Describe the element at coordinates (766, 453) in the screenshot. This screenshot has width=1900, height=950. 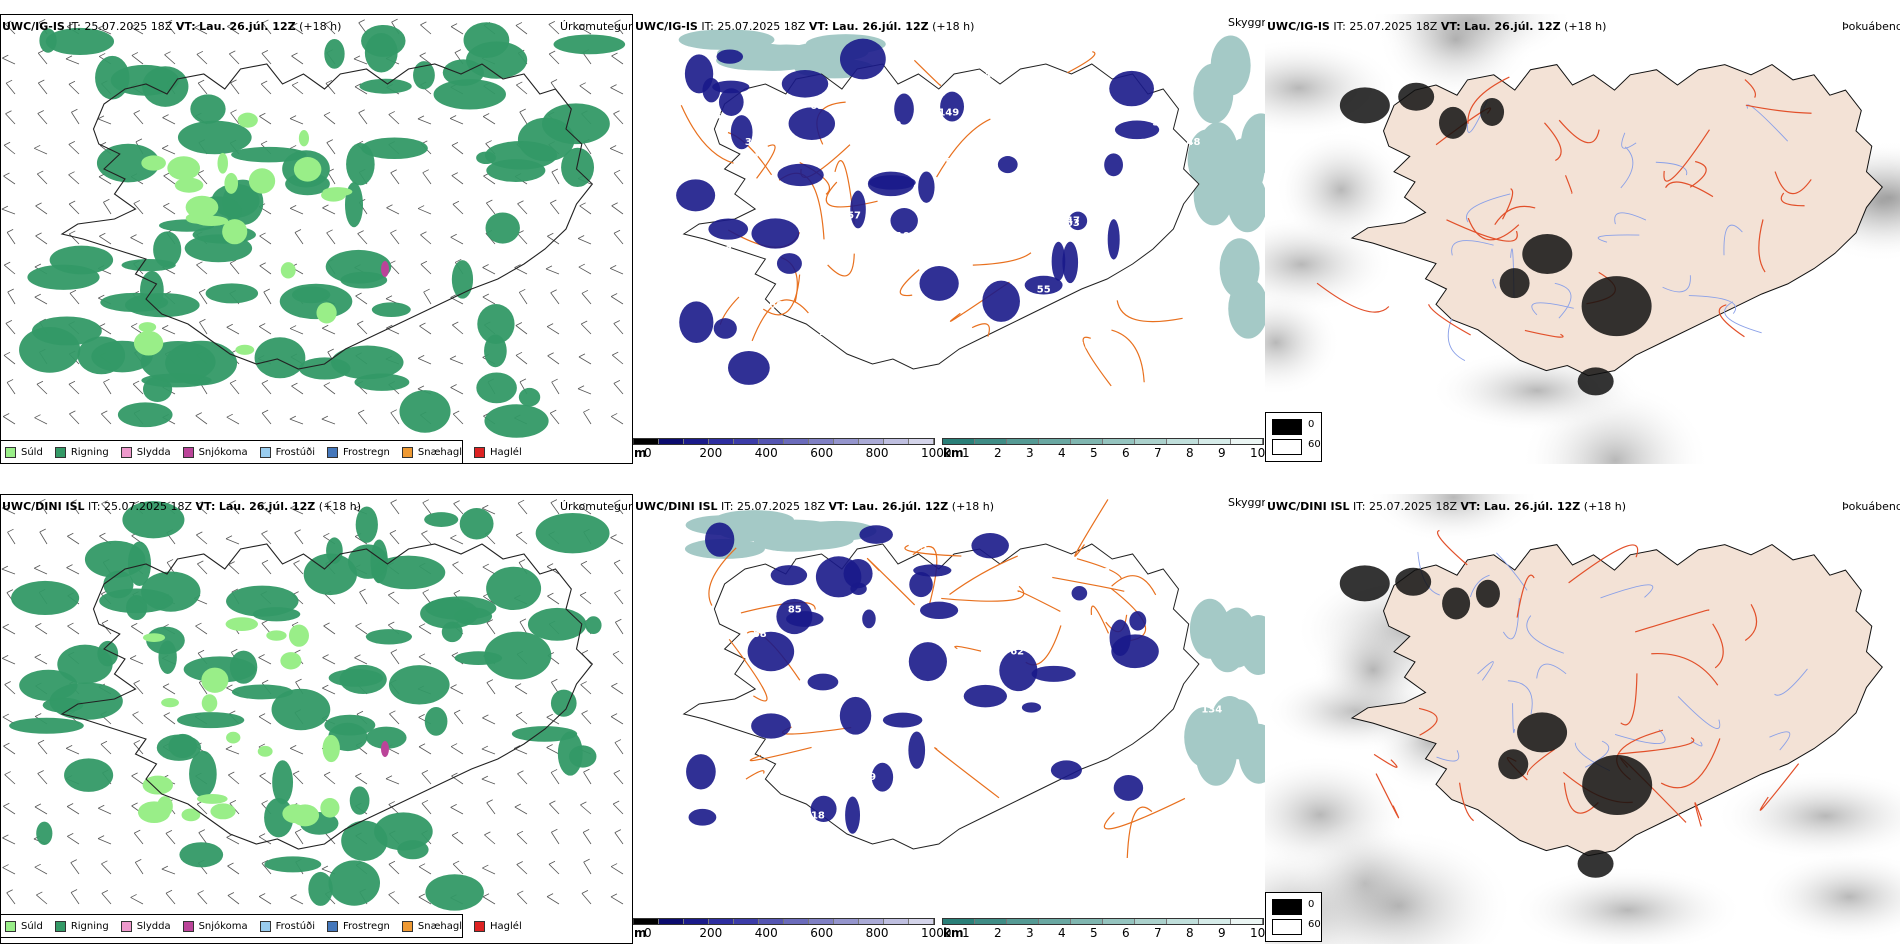
I see `bar-tick: 400` at that location.